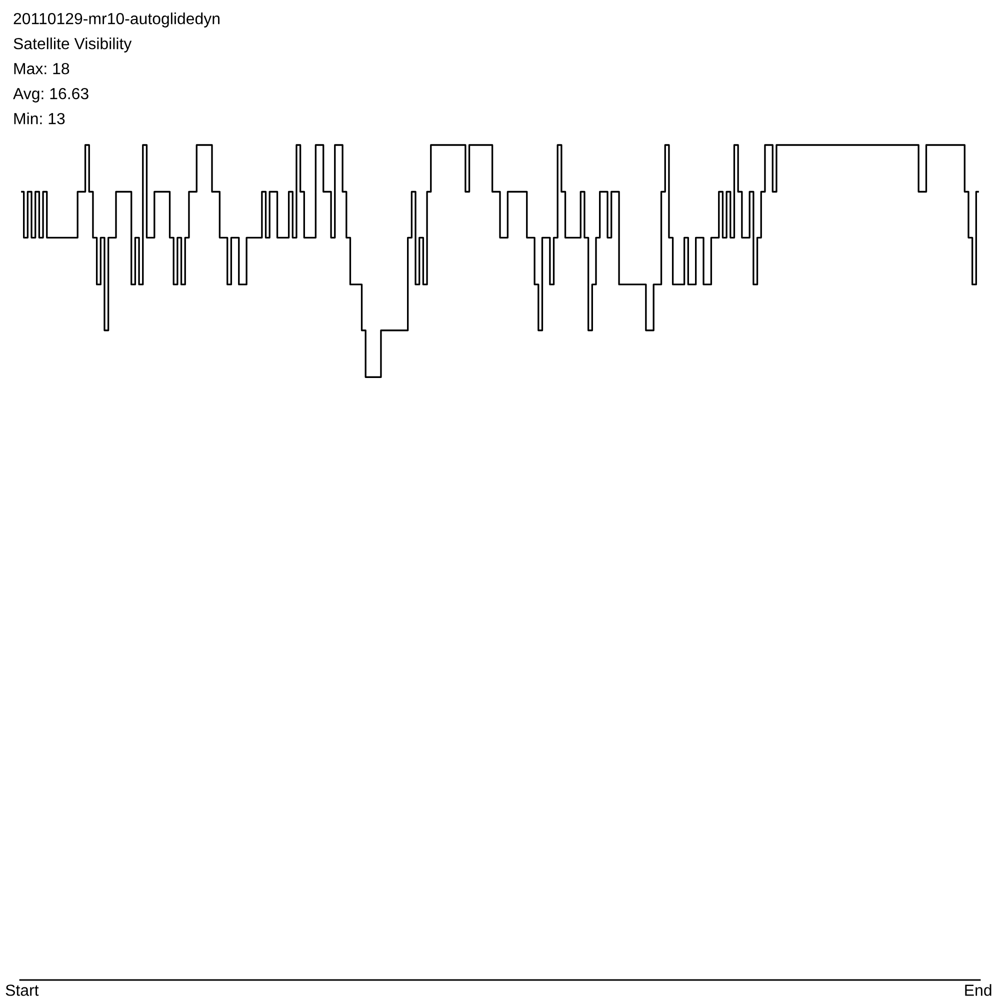 The height and width of the screenshot is (1000, 1000). I want to click on x-tick-label: End, so click(978, 990).